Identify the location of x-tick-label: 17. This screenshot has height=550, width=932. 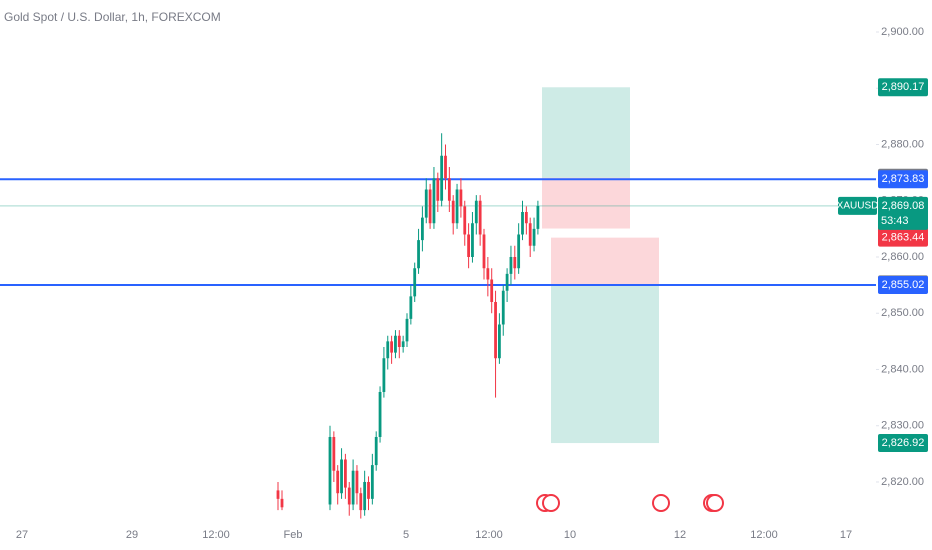
(846, 535).